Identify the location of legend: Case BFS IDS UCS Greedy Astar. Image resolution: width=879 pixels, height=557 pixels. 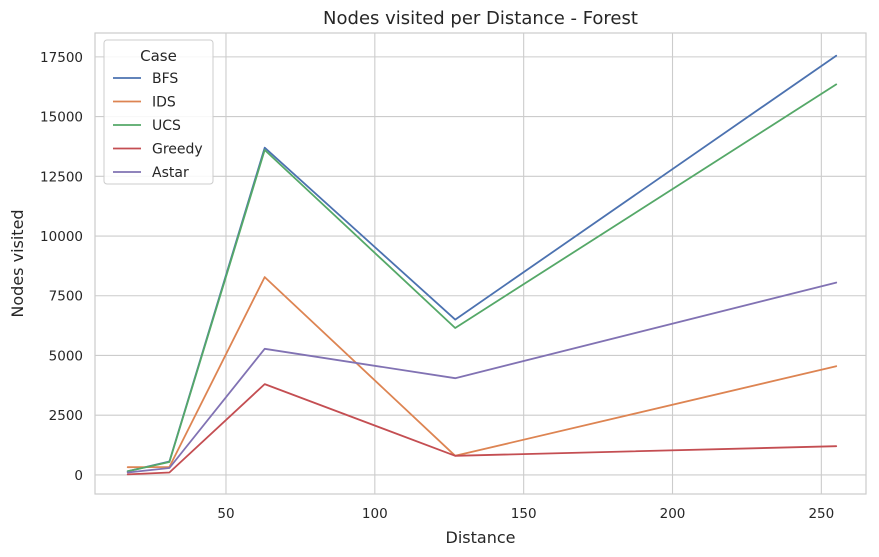
(158, 112).